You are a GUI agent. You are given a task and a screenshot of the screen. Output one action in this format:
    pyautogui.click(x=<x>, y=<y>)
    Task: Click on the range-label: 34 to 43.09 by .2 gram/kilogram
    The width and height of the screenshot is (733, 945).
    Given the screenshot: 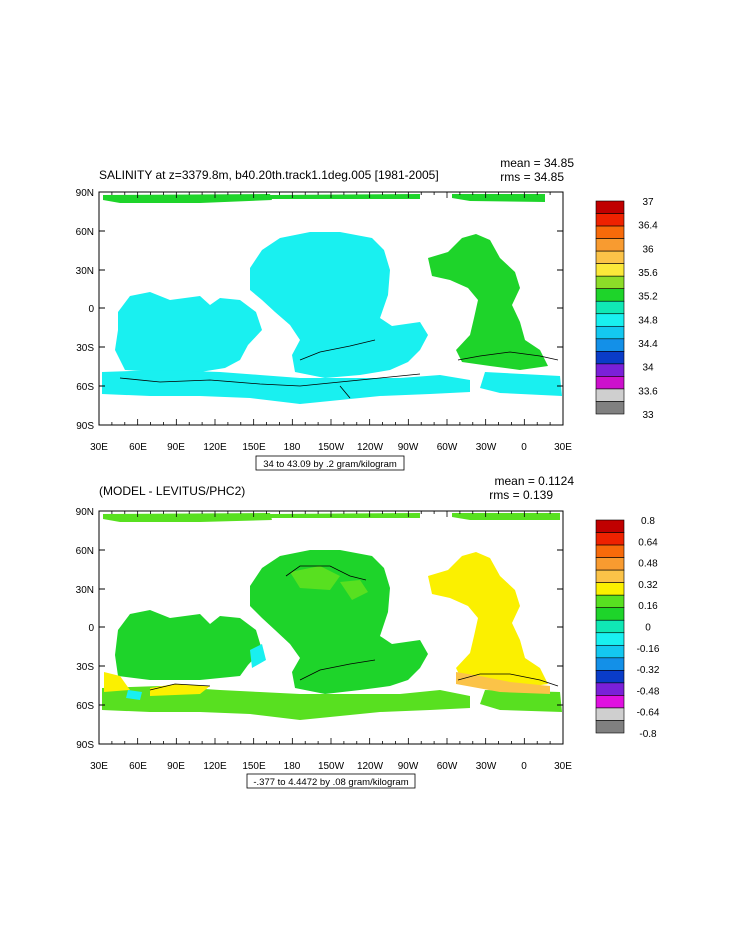 What is the action you would take?
    pyautogui.click(x=330, y=464)
    